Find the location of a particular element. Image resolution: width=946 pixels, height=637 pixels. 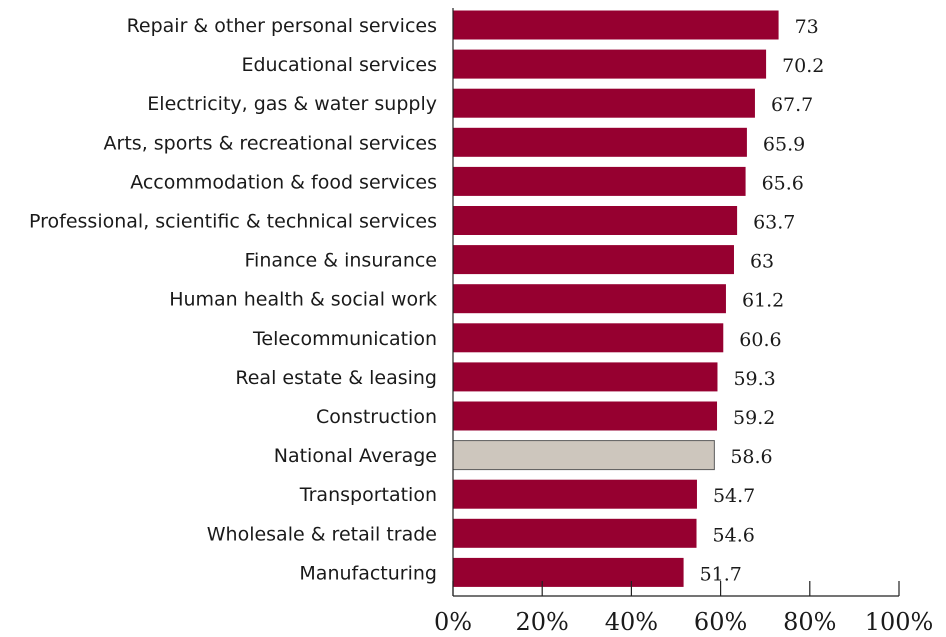

data-label: 65.9 is located at coordinates (784, 144).